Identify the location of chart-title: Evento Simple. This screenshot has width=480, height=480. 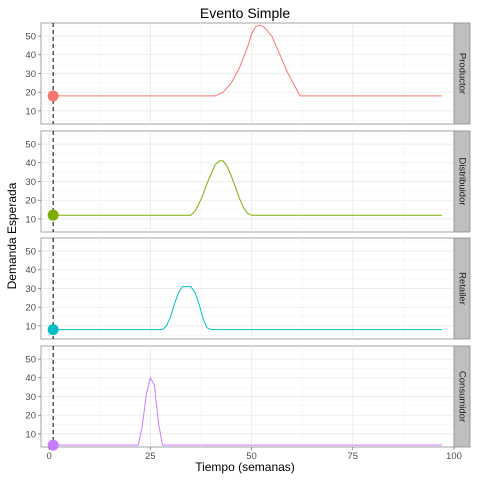
(245, 13).